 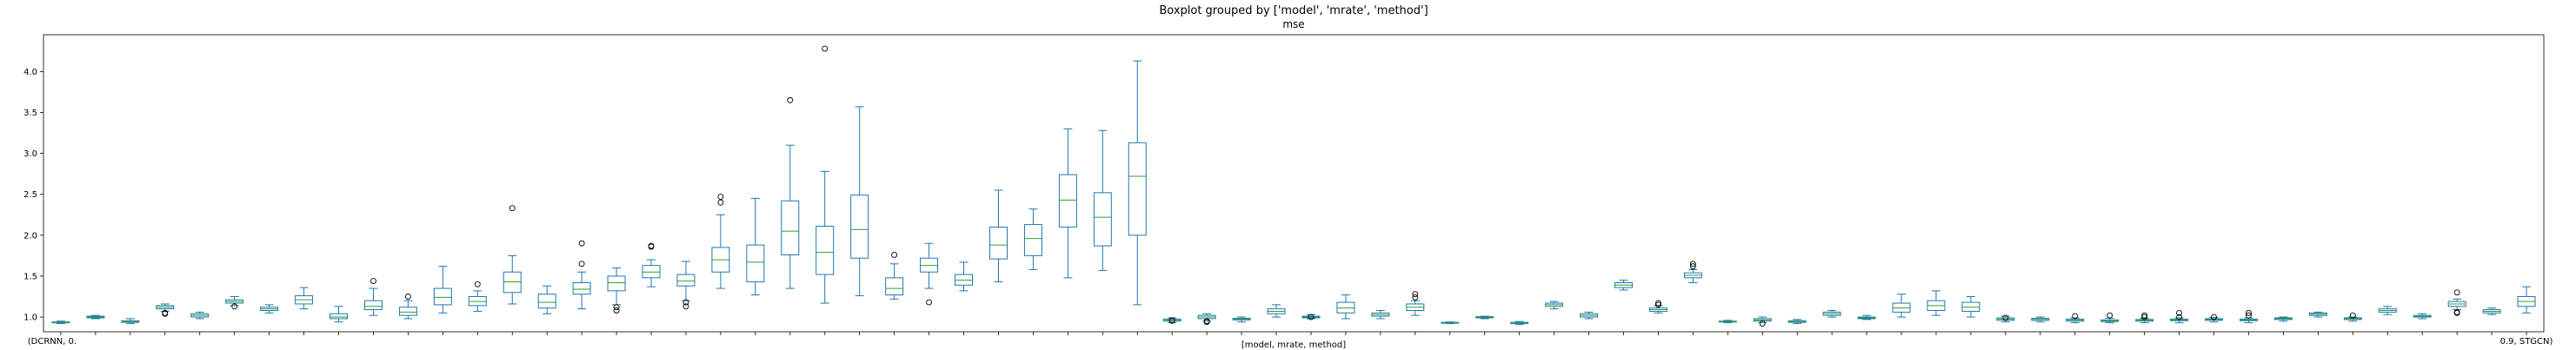 What do you see at coordinates (30, 195) in the screenshot?
I see `y-tick-label: 2.5` at bounding box center [30, 195].